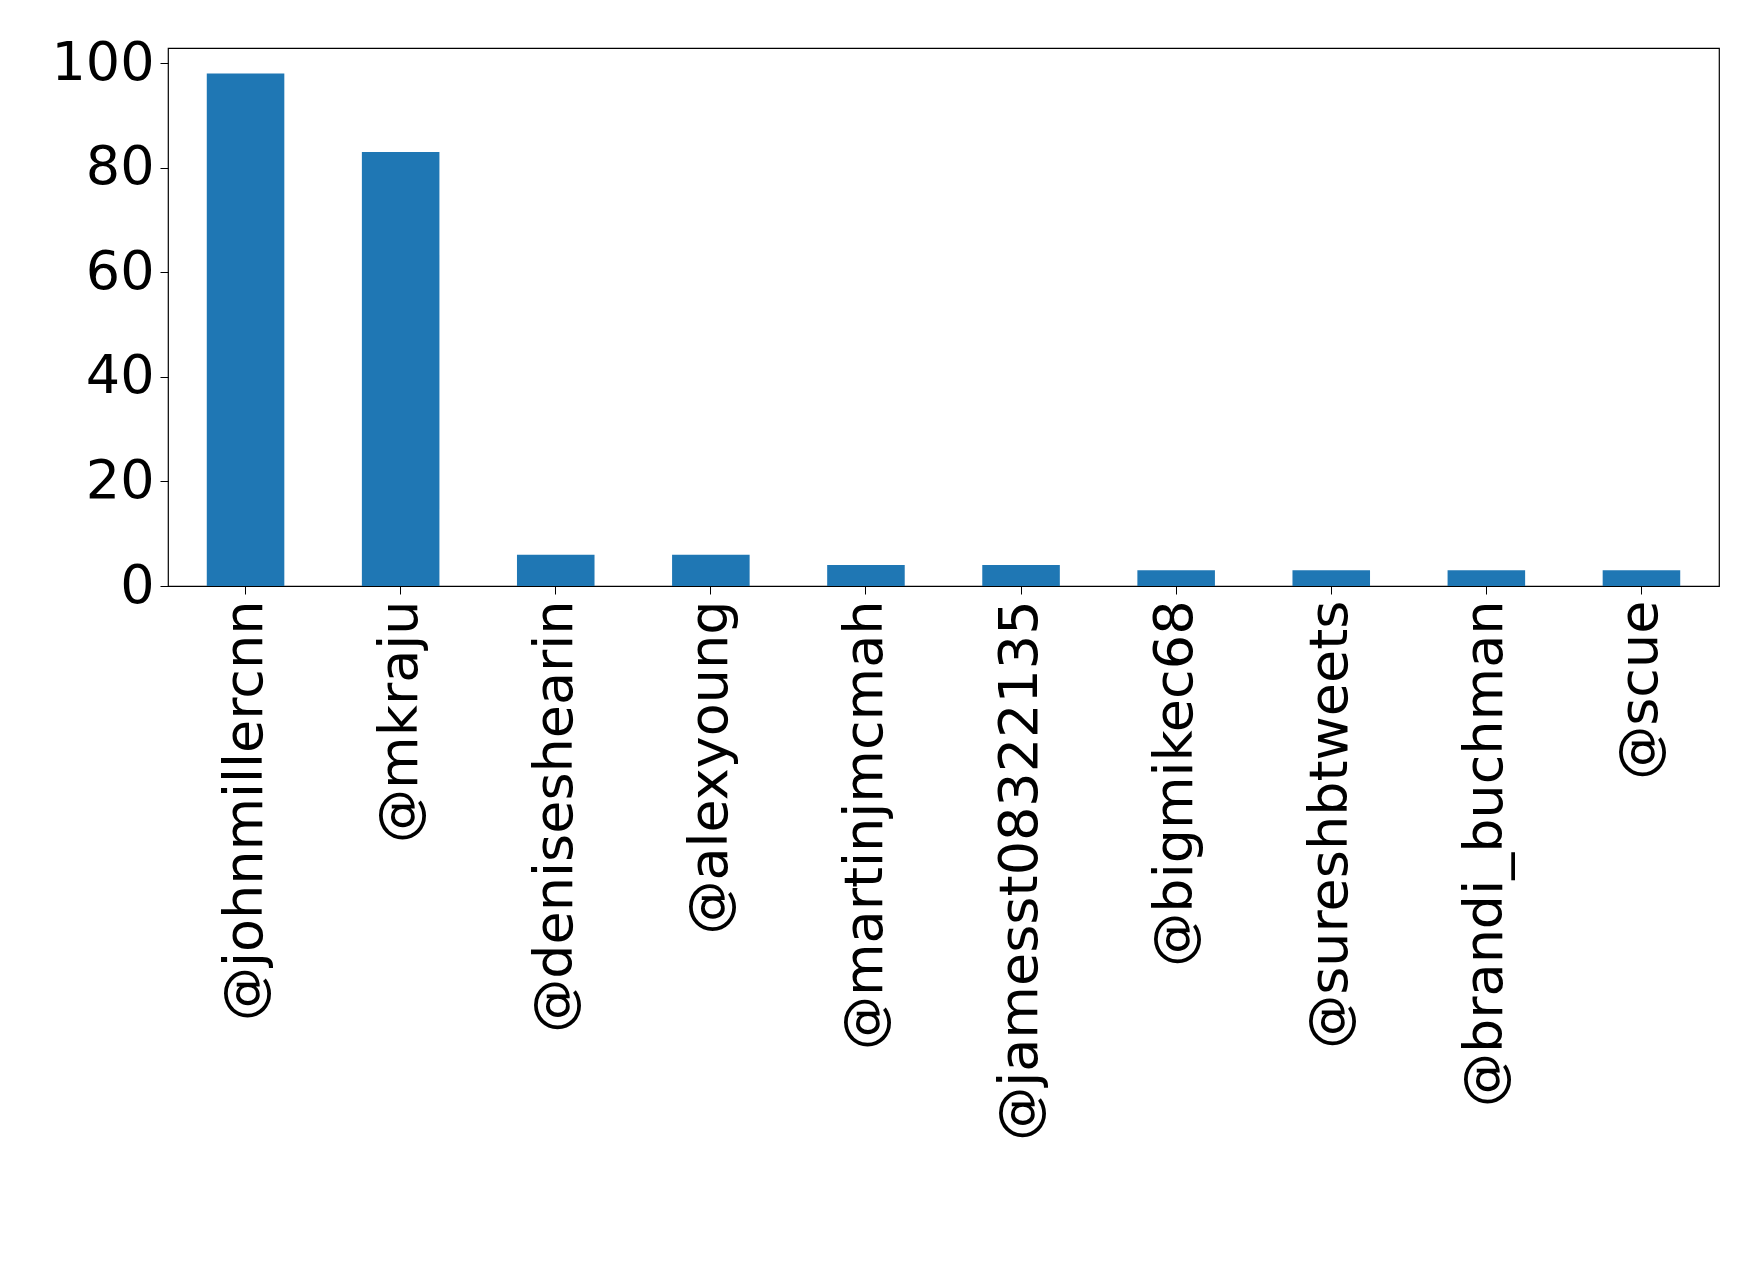 This screenshot has height=1262, width=1758. Describe the element at coordinates (120, 270) in the screenshot. I see `y-tick-label: 60` at that location.